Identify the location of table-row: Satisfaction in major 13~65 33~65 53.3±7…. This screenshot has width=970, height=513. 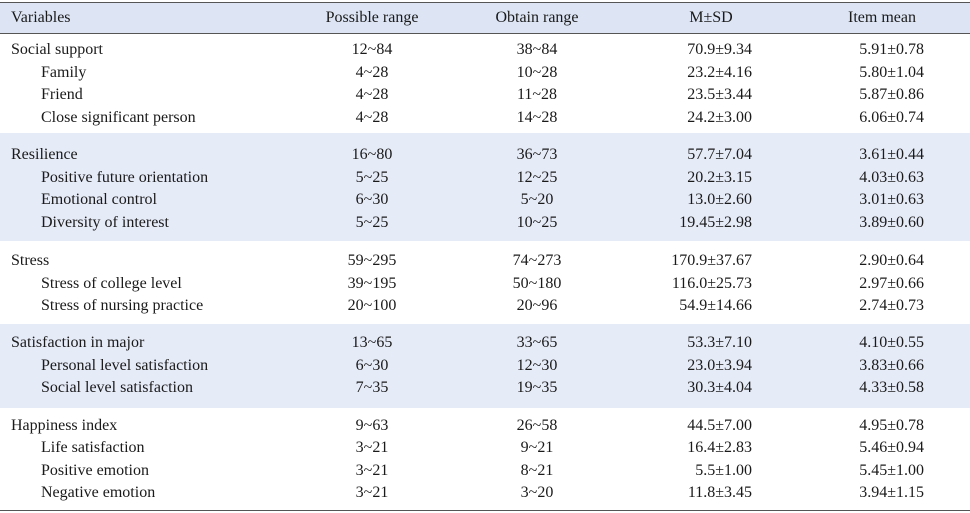
(485, 343).